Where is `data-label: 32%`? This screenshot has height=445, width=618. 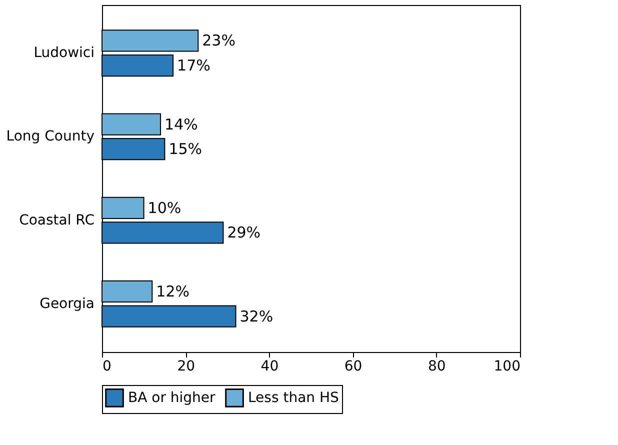 data-label: 32% is located at coordinates (257, 316).